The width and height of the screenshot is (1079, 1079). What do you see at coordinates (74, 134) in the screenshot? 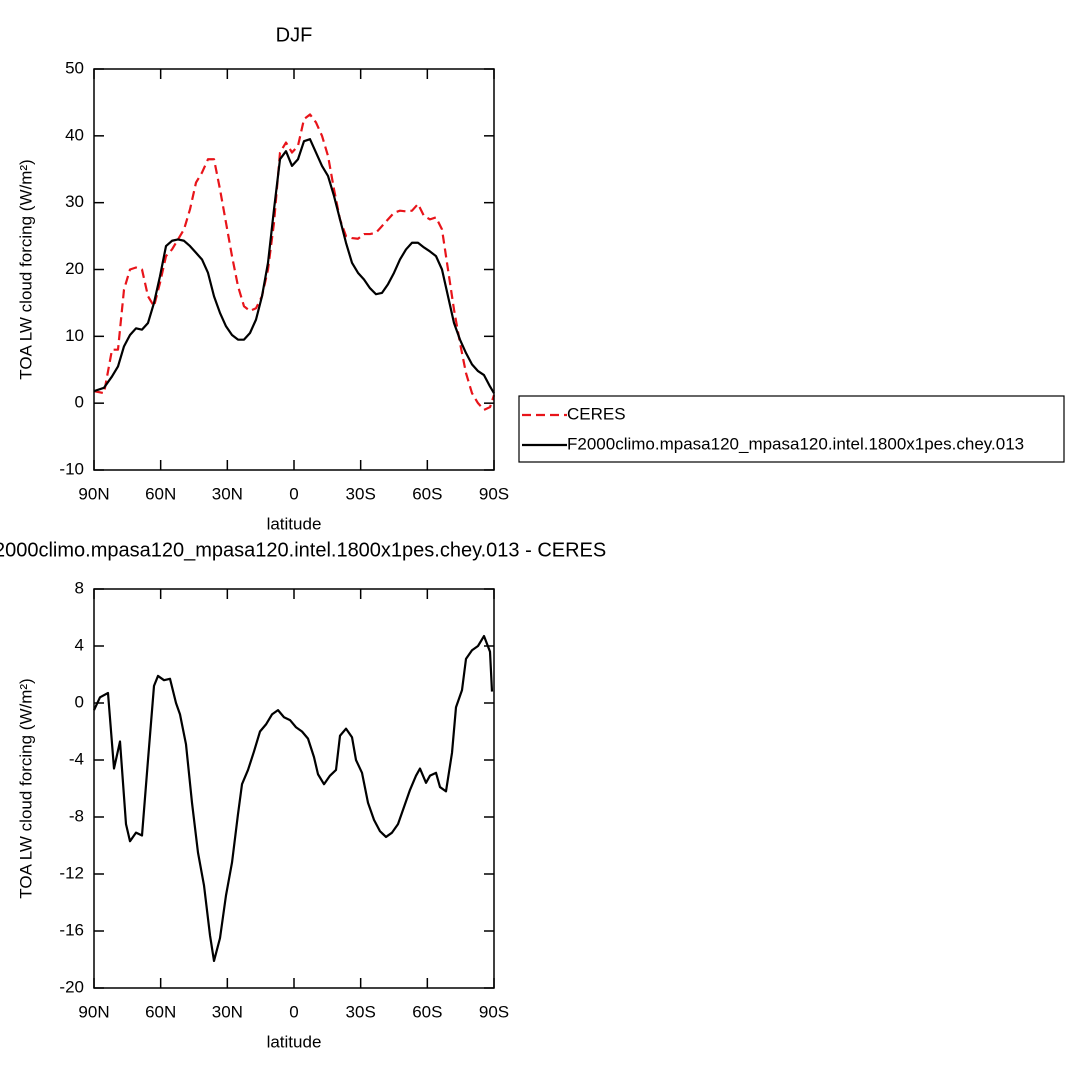
I see `y-tick-label: 40` at bounding box center [74, 134].